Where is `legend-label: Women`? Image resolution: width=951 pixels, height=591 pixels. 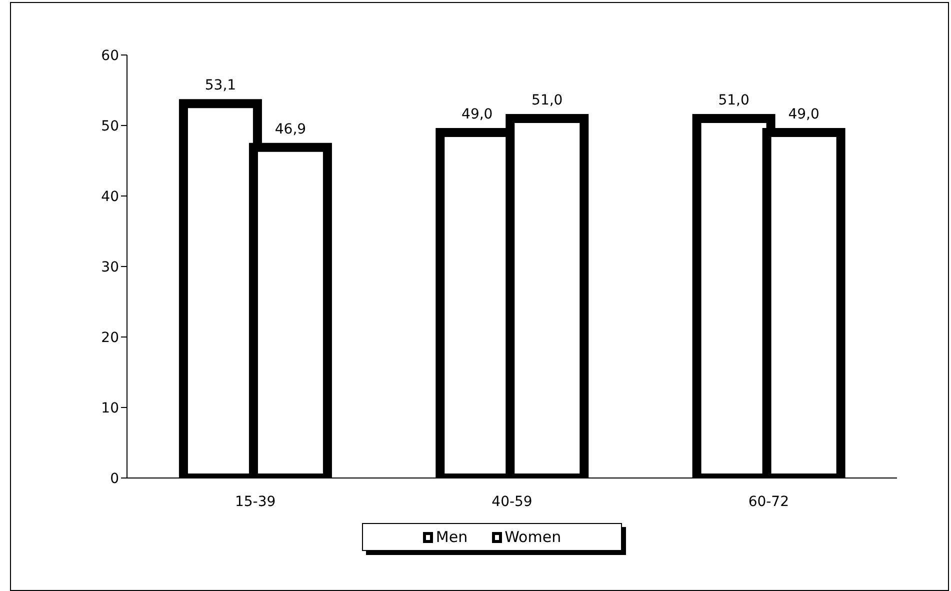 legend-label: Women is located at coordinates (533, 537).